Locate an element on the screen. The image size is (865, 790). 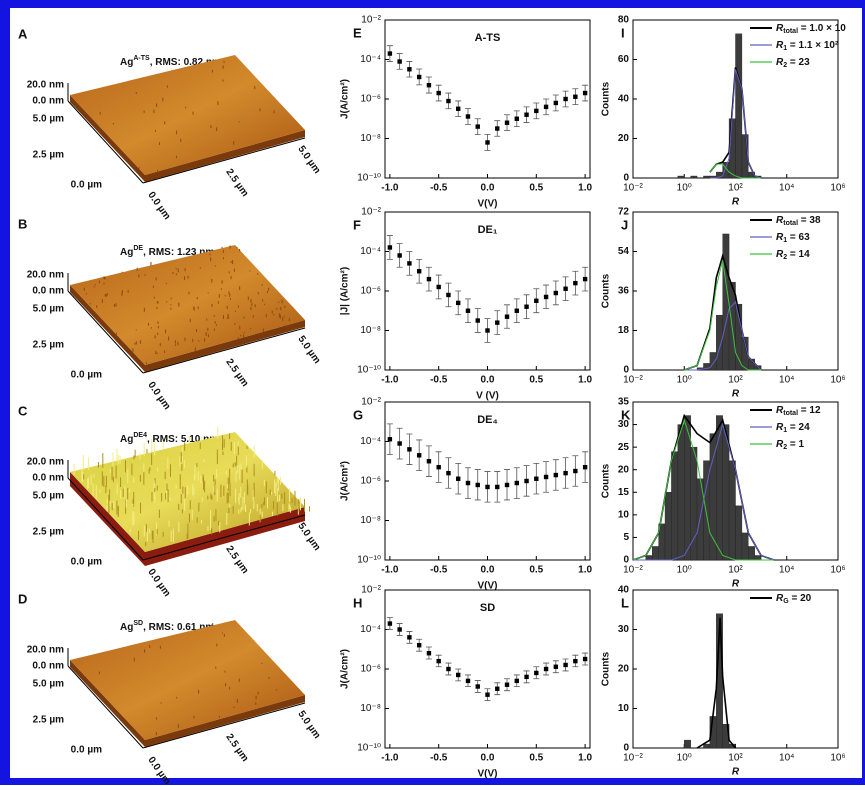
y-tick-label: 54 is located at coordinates (624, 251).